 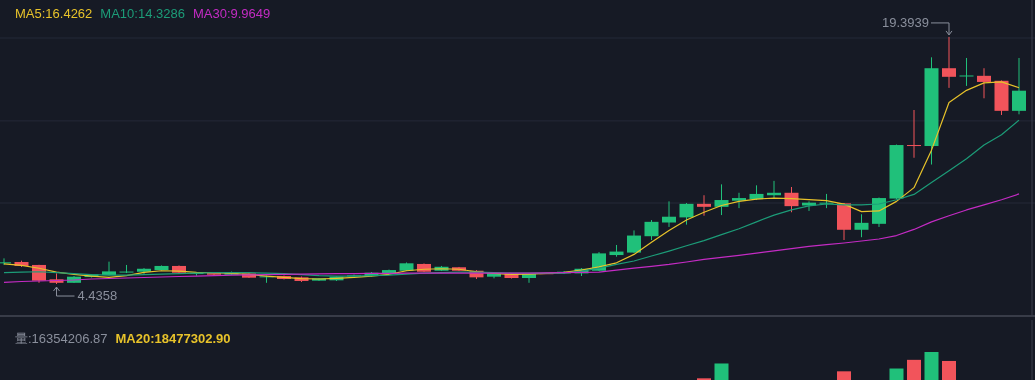 I want to click on text: 量:16354206.87, so click(x=61, y=338).